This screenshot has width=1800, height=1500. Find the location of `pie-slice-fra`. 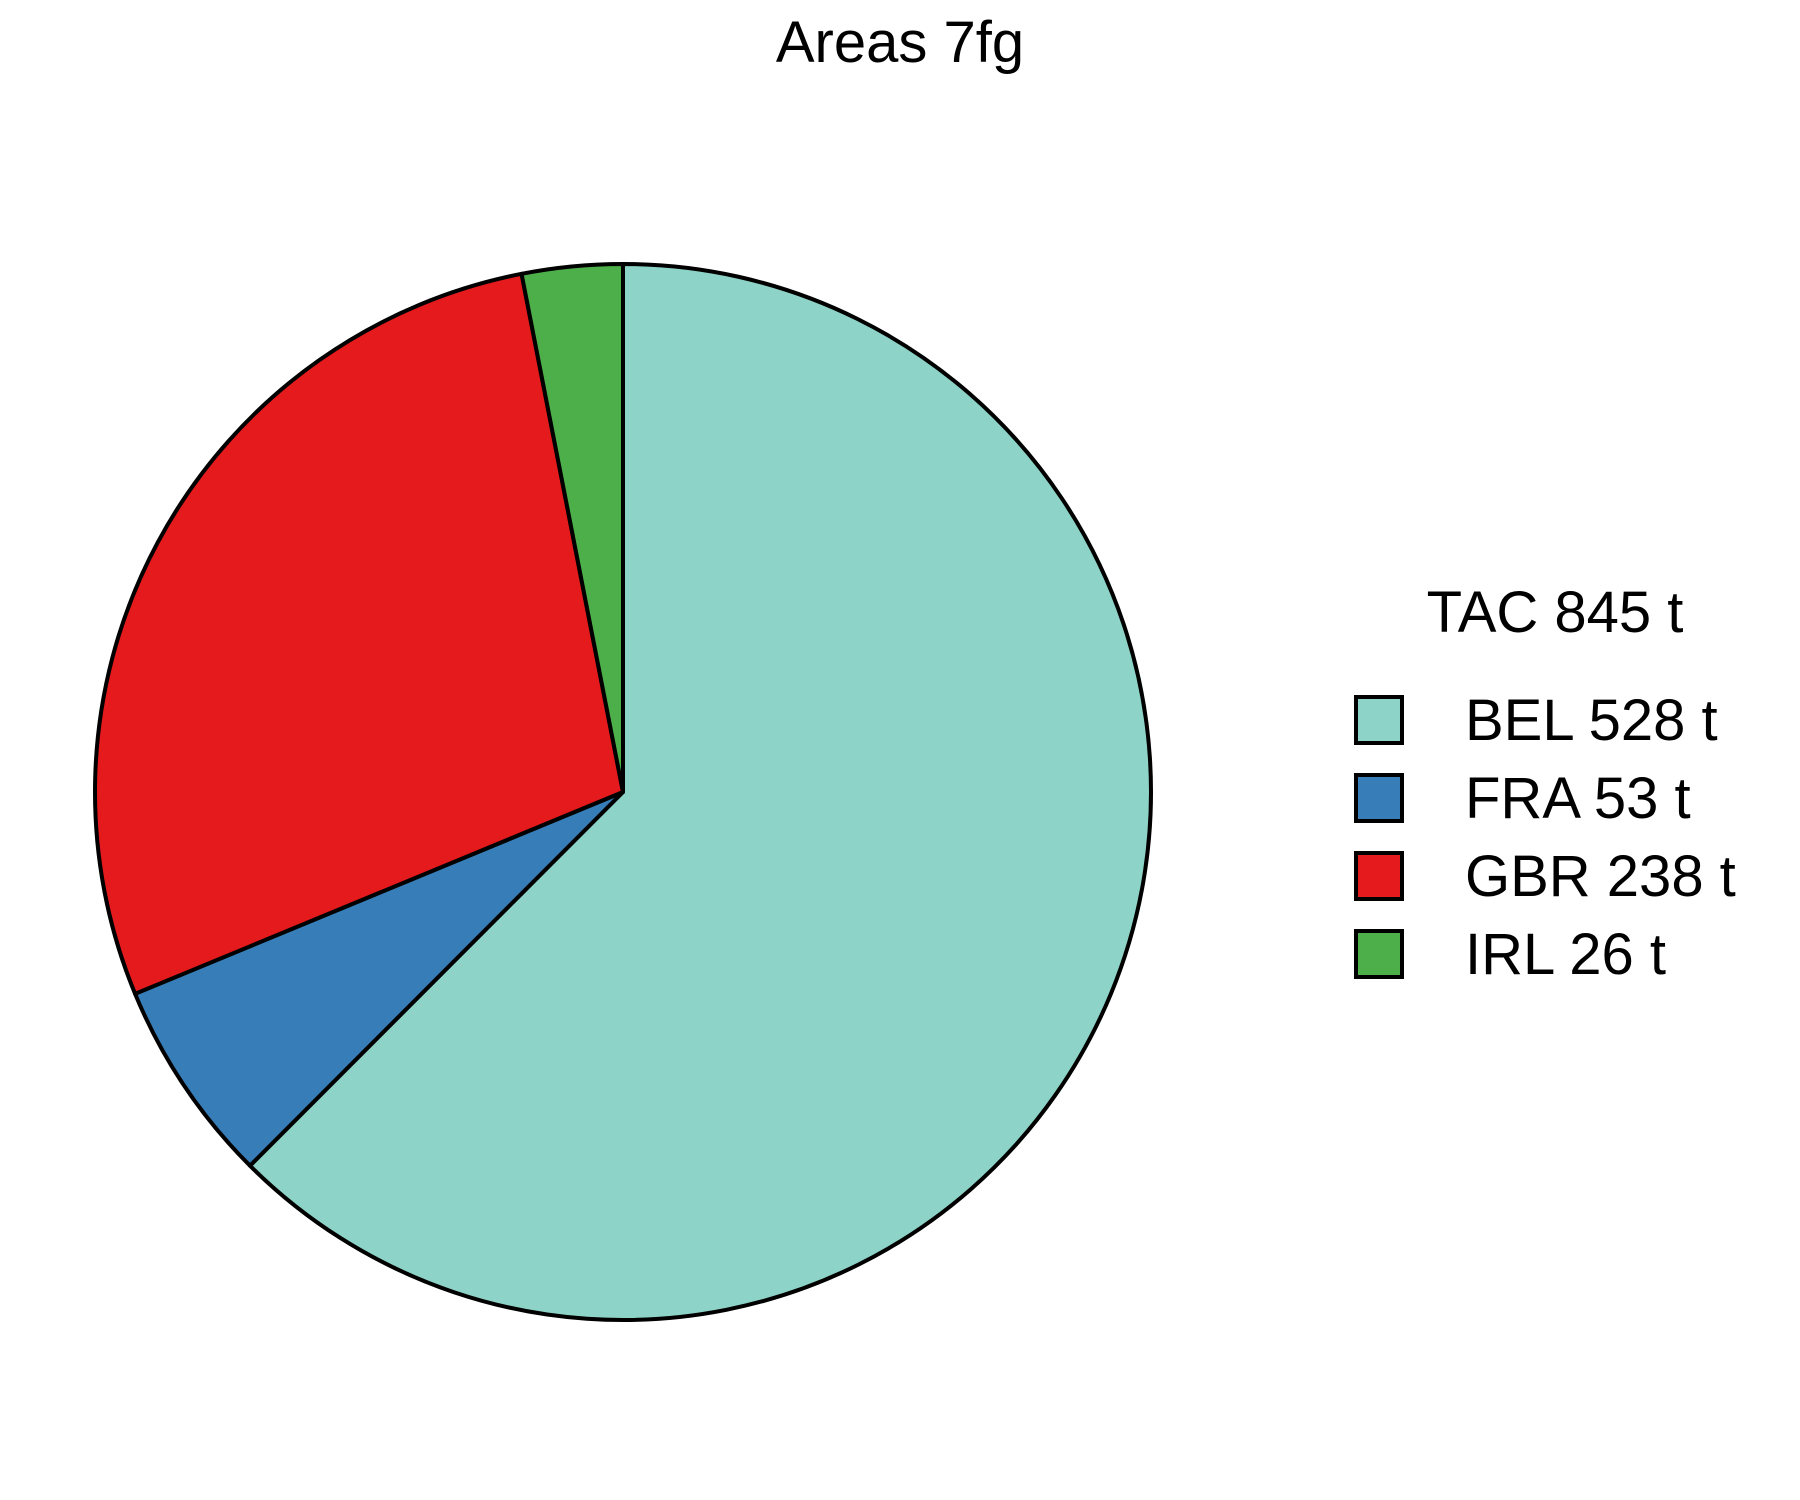

pie-slice-fra is located at coordinates (379, 979).